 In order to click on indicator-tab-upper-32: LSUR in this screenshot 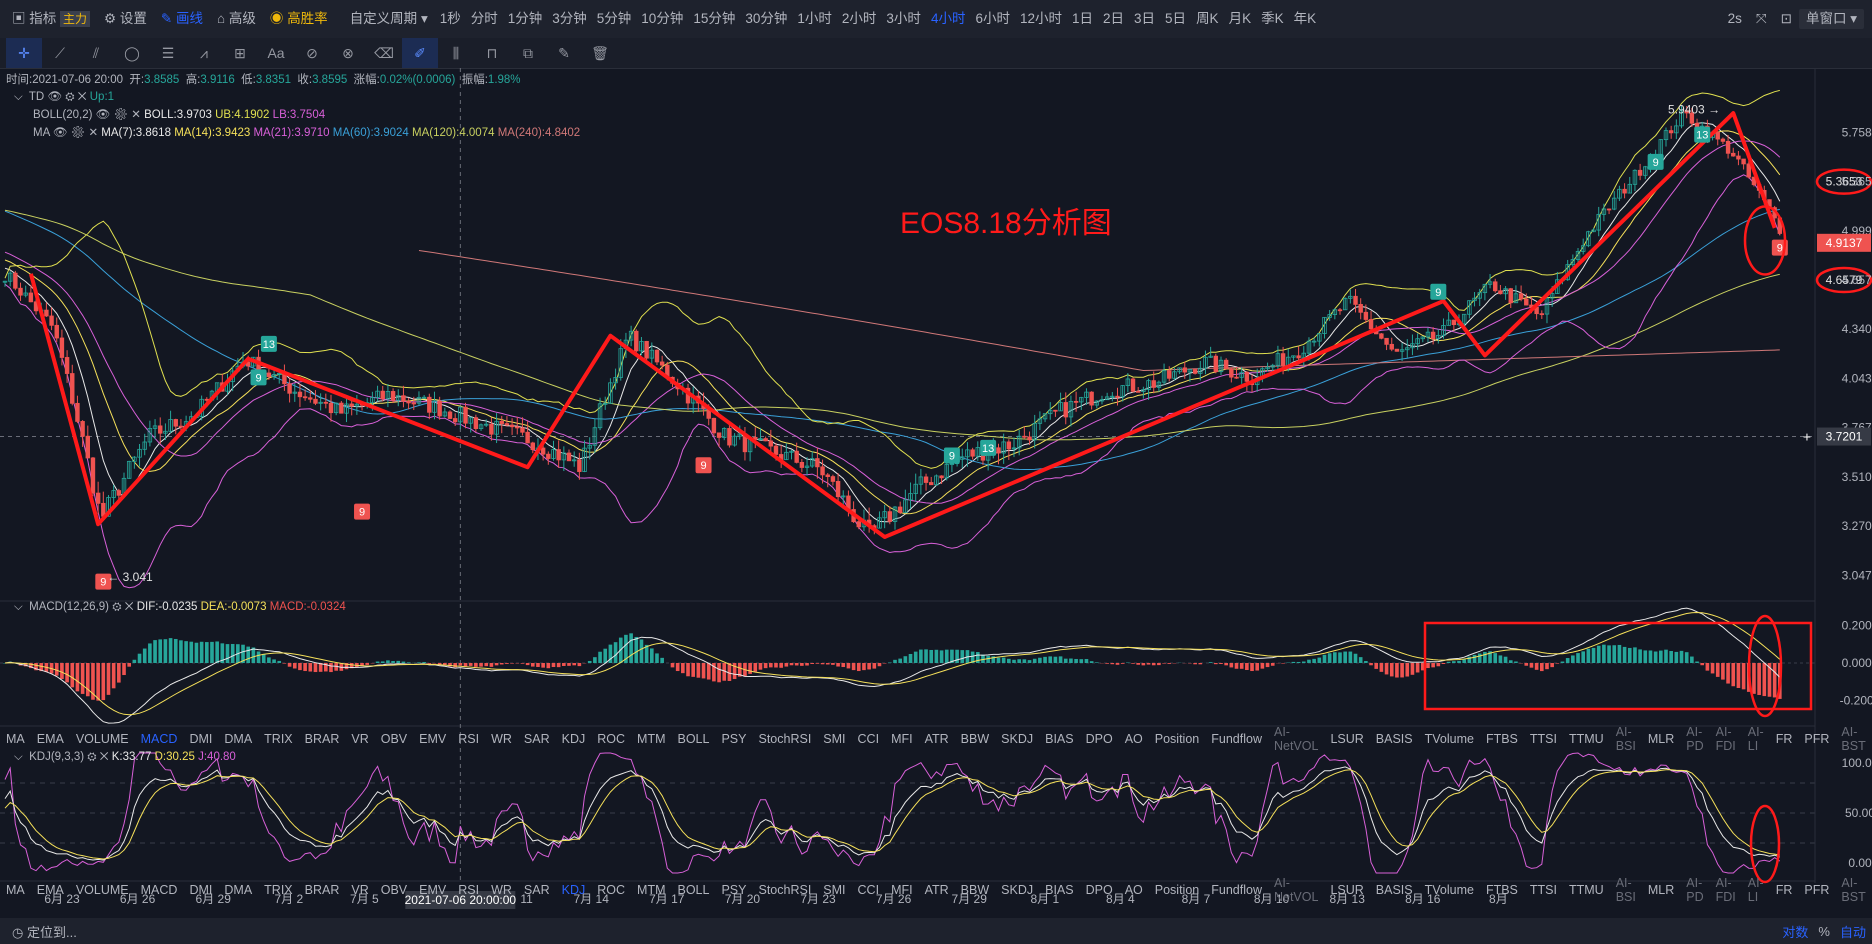, I will do `click(1347, 739)`.